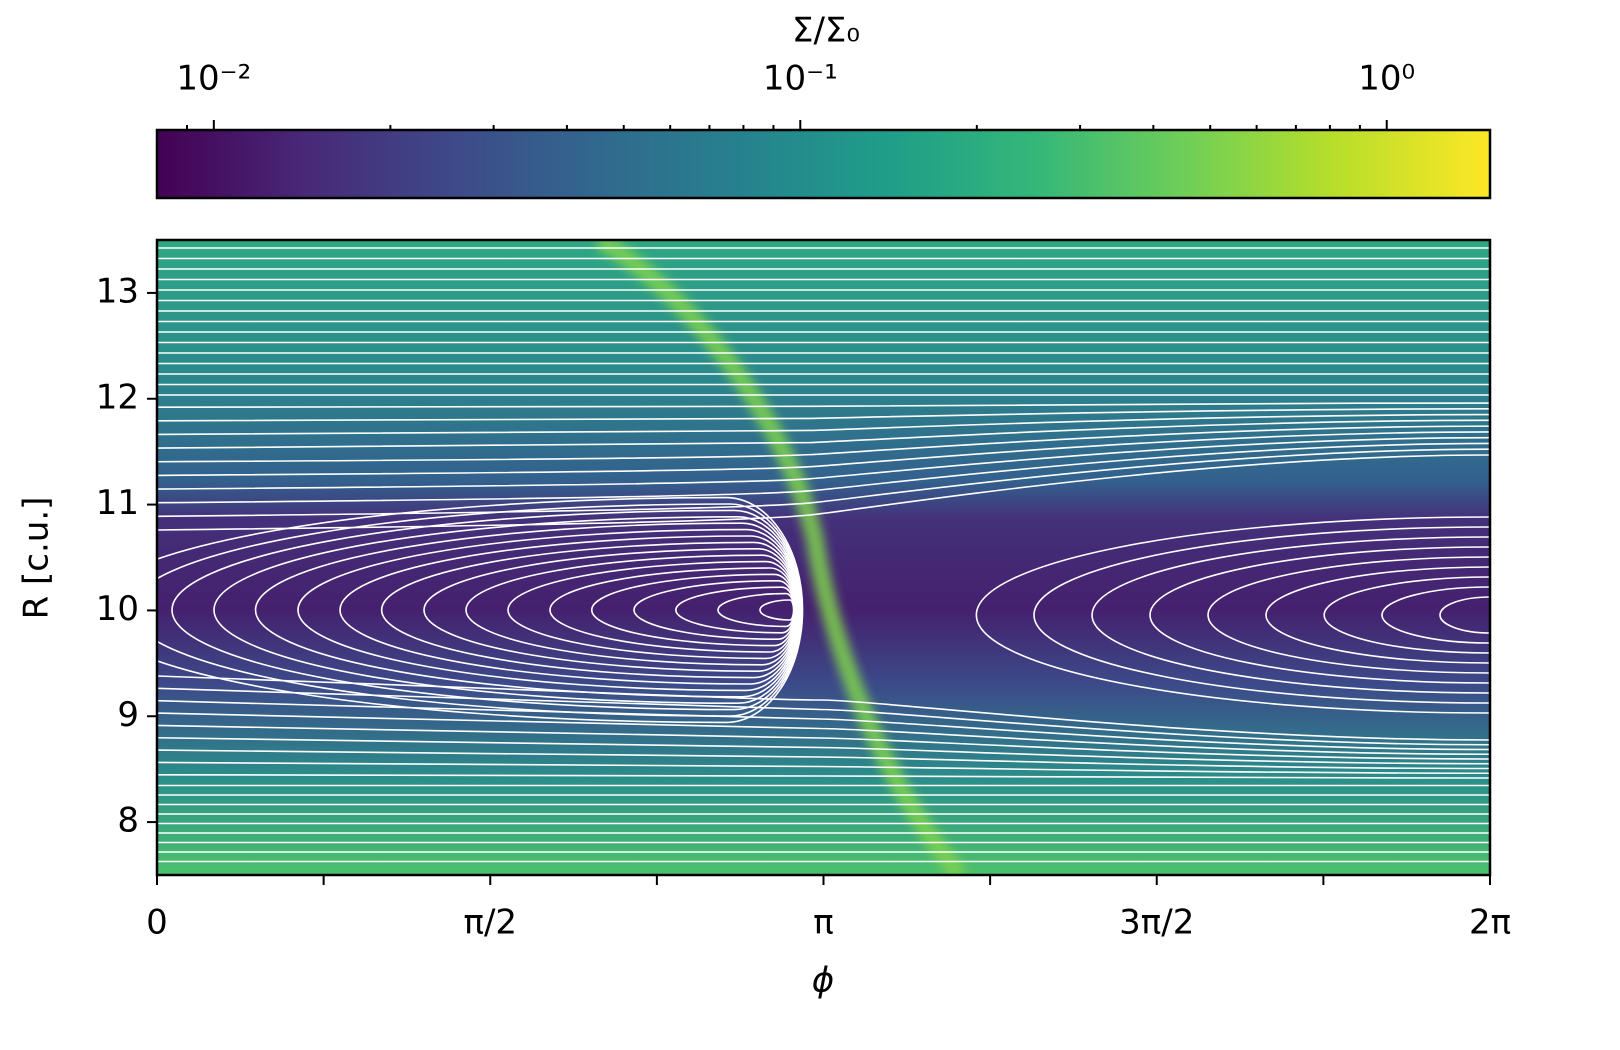  What do you see at coordinates (117, 397) in the screenshot?
I see `y-tick-label: 12` at bounding box center [117, 397].